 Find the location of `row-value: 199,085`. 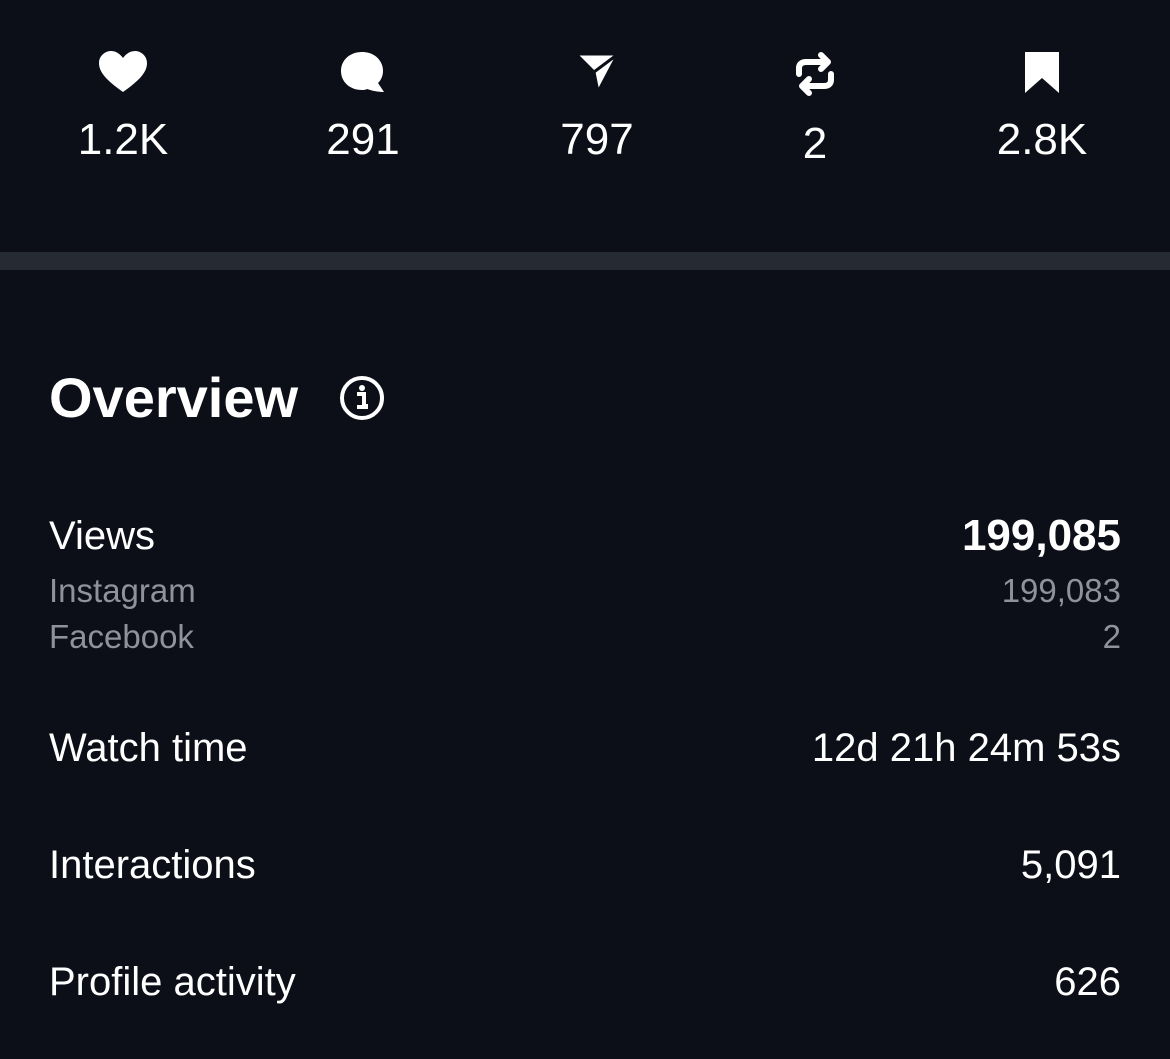

row-value: 199,085 is located at coordinates (1041, 535).